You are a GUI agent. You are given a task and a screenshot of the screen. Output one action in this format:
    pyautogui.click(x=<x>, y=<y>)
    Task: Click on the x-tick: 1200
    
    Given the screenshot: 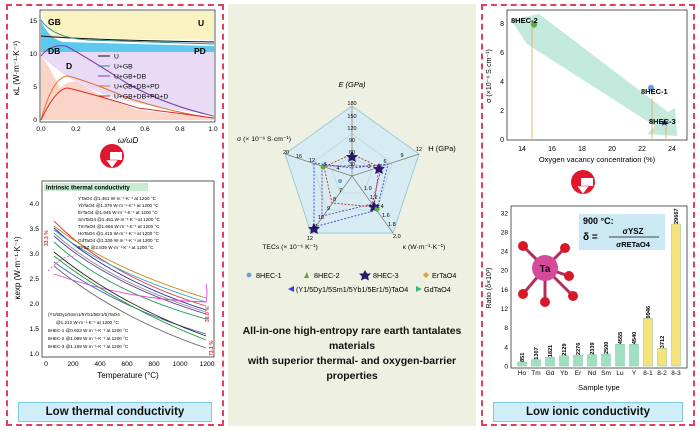 What is the action you would take?
    pyautogui.click(x=206, y=364)
    